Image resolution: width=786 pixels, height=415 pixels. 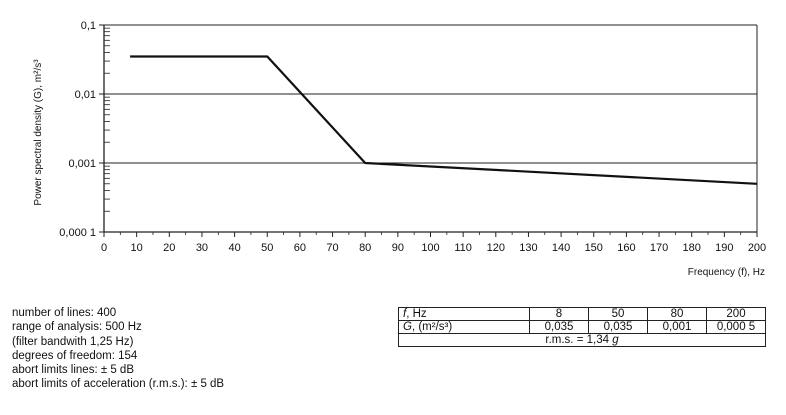 What do you see at coordinates (594, 248) in the screenshot?
I see `x-tick-label: 150` at bounding box center [594, 248].